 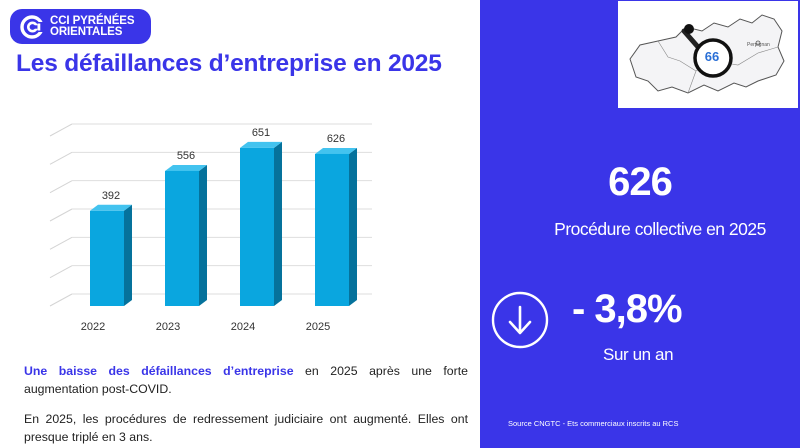 I want to click on department-number: 66, so click(x=712, y=56).